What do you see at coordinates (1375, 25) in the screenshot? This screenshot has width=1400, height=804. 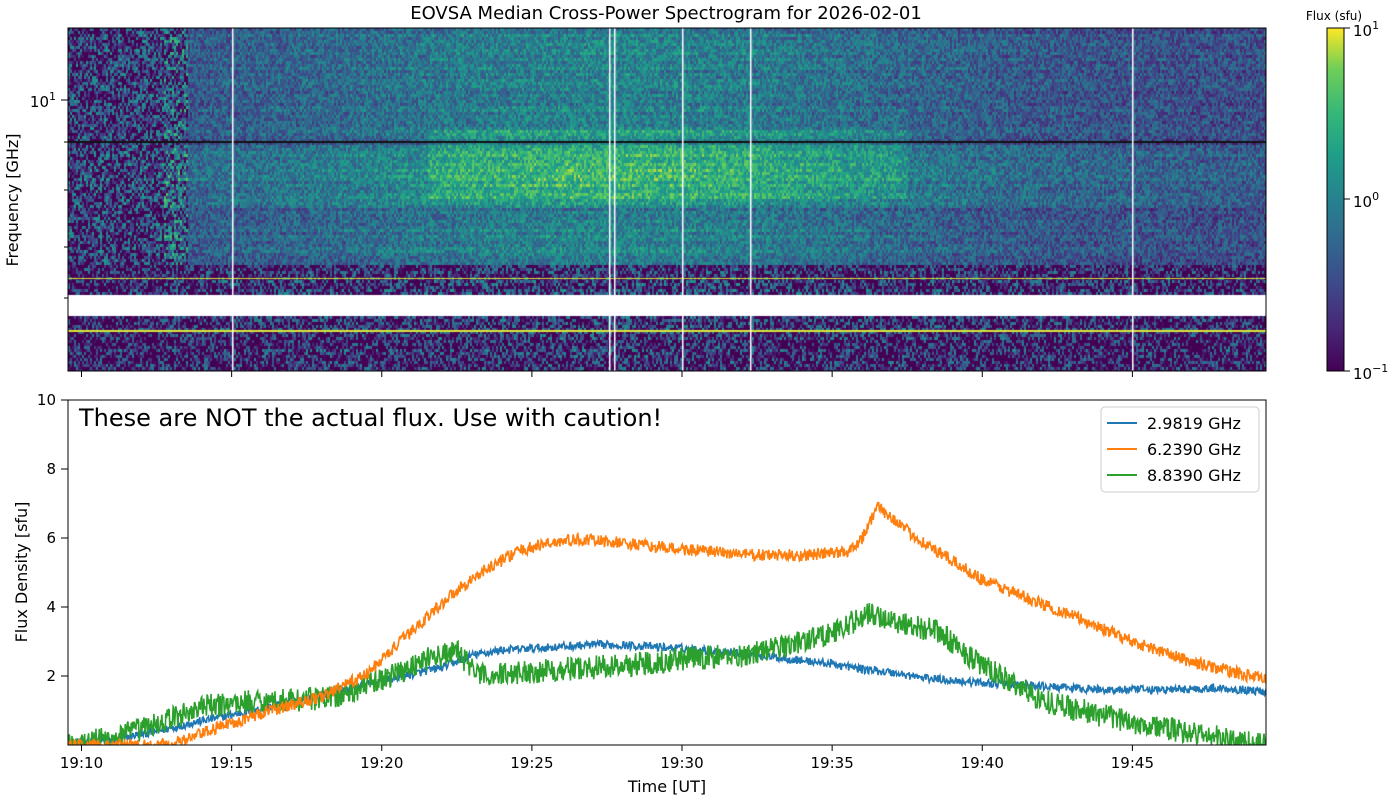 I see `cb-tick-exp: 1` at bounding box center [1375, 25].